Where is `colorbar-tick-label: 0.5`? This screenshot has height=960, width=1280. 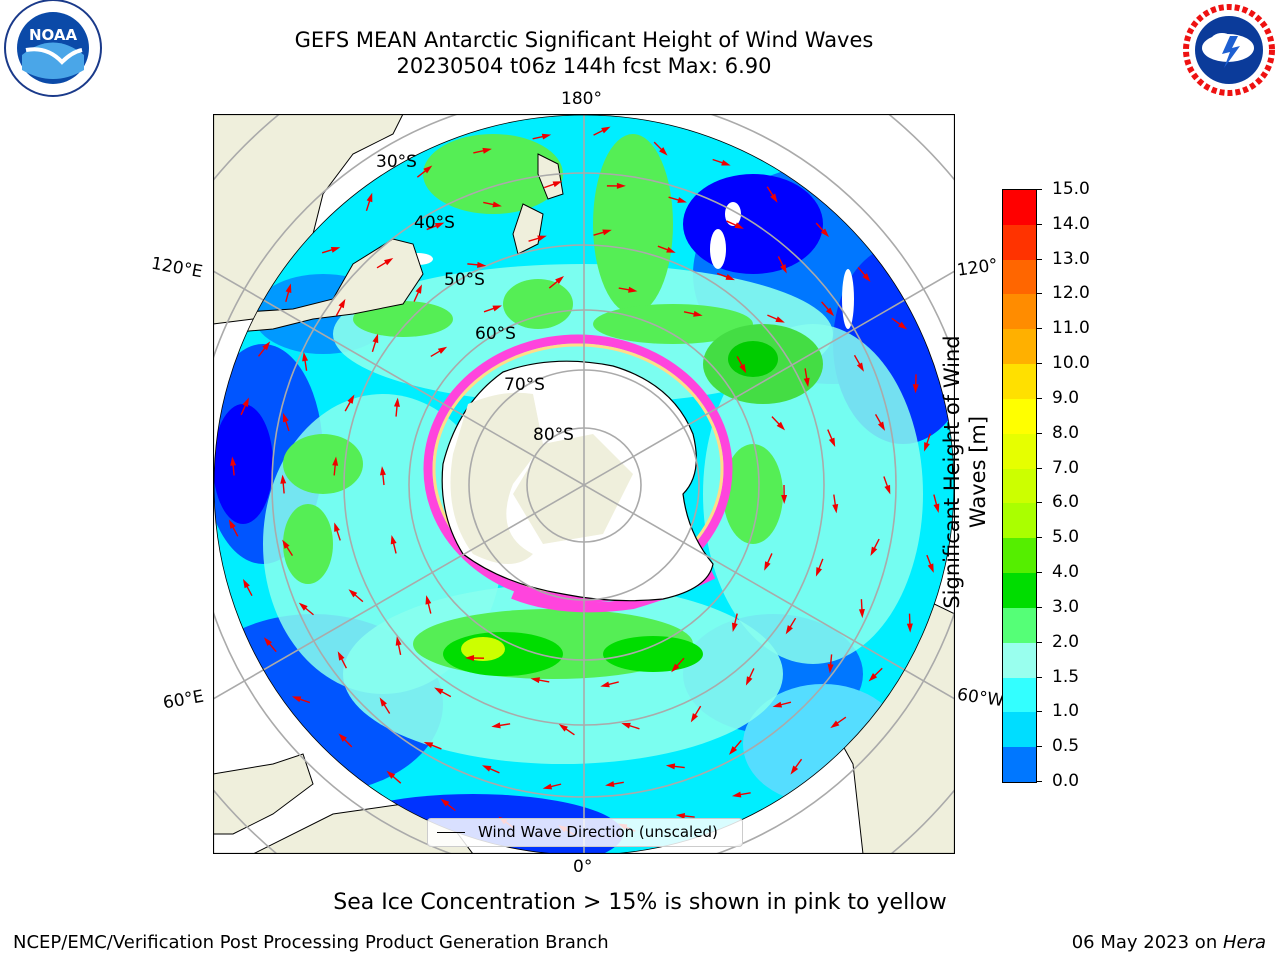 colorbar-tick-label: 0.5 is located at coordinates (1066, 746).